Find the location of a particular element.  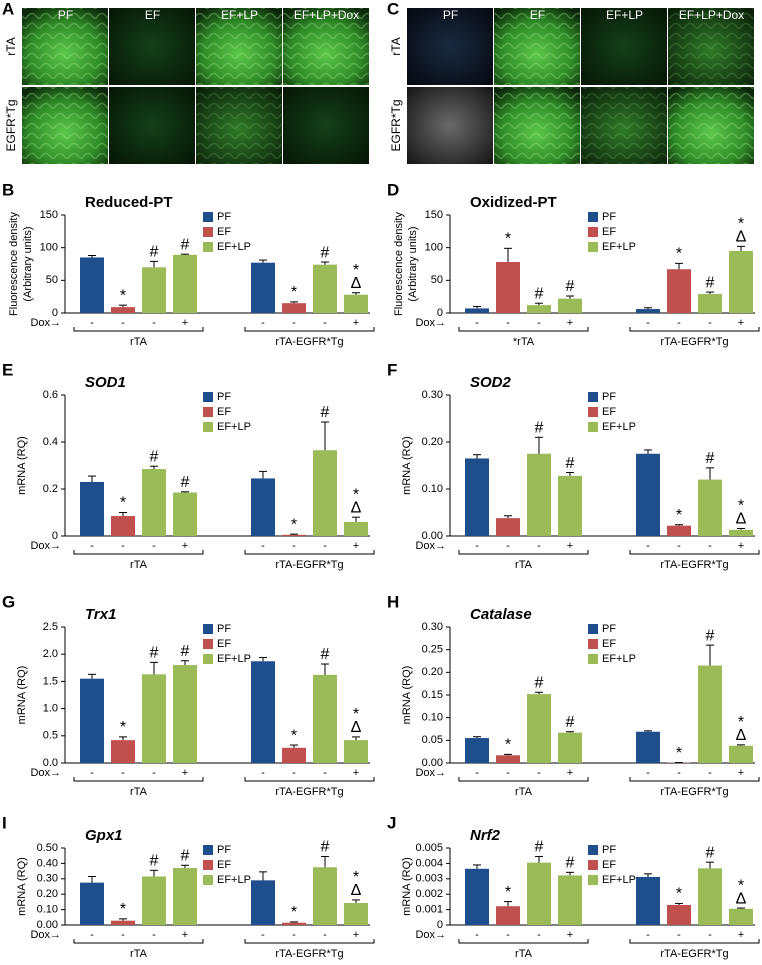

column-label: EF+LP is located at coordinates (624, 15).